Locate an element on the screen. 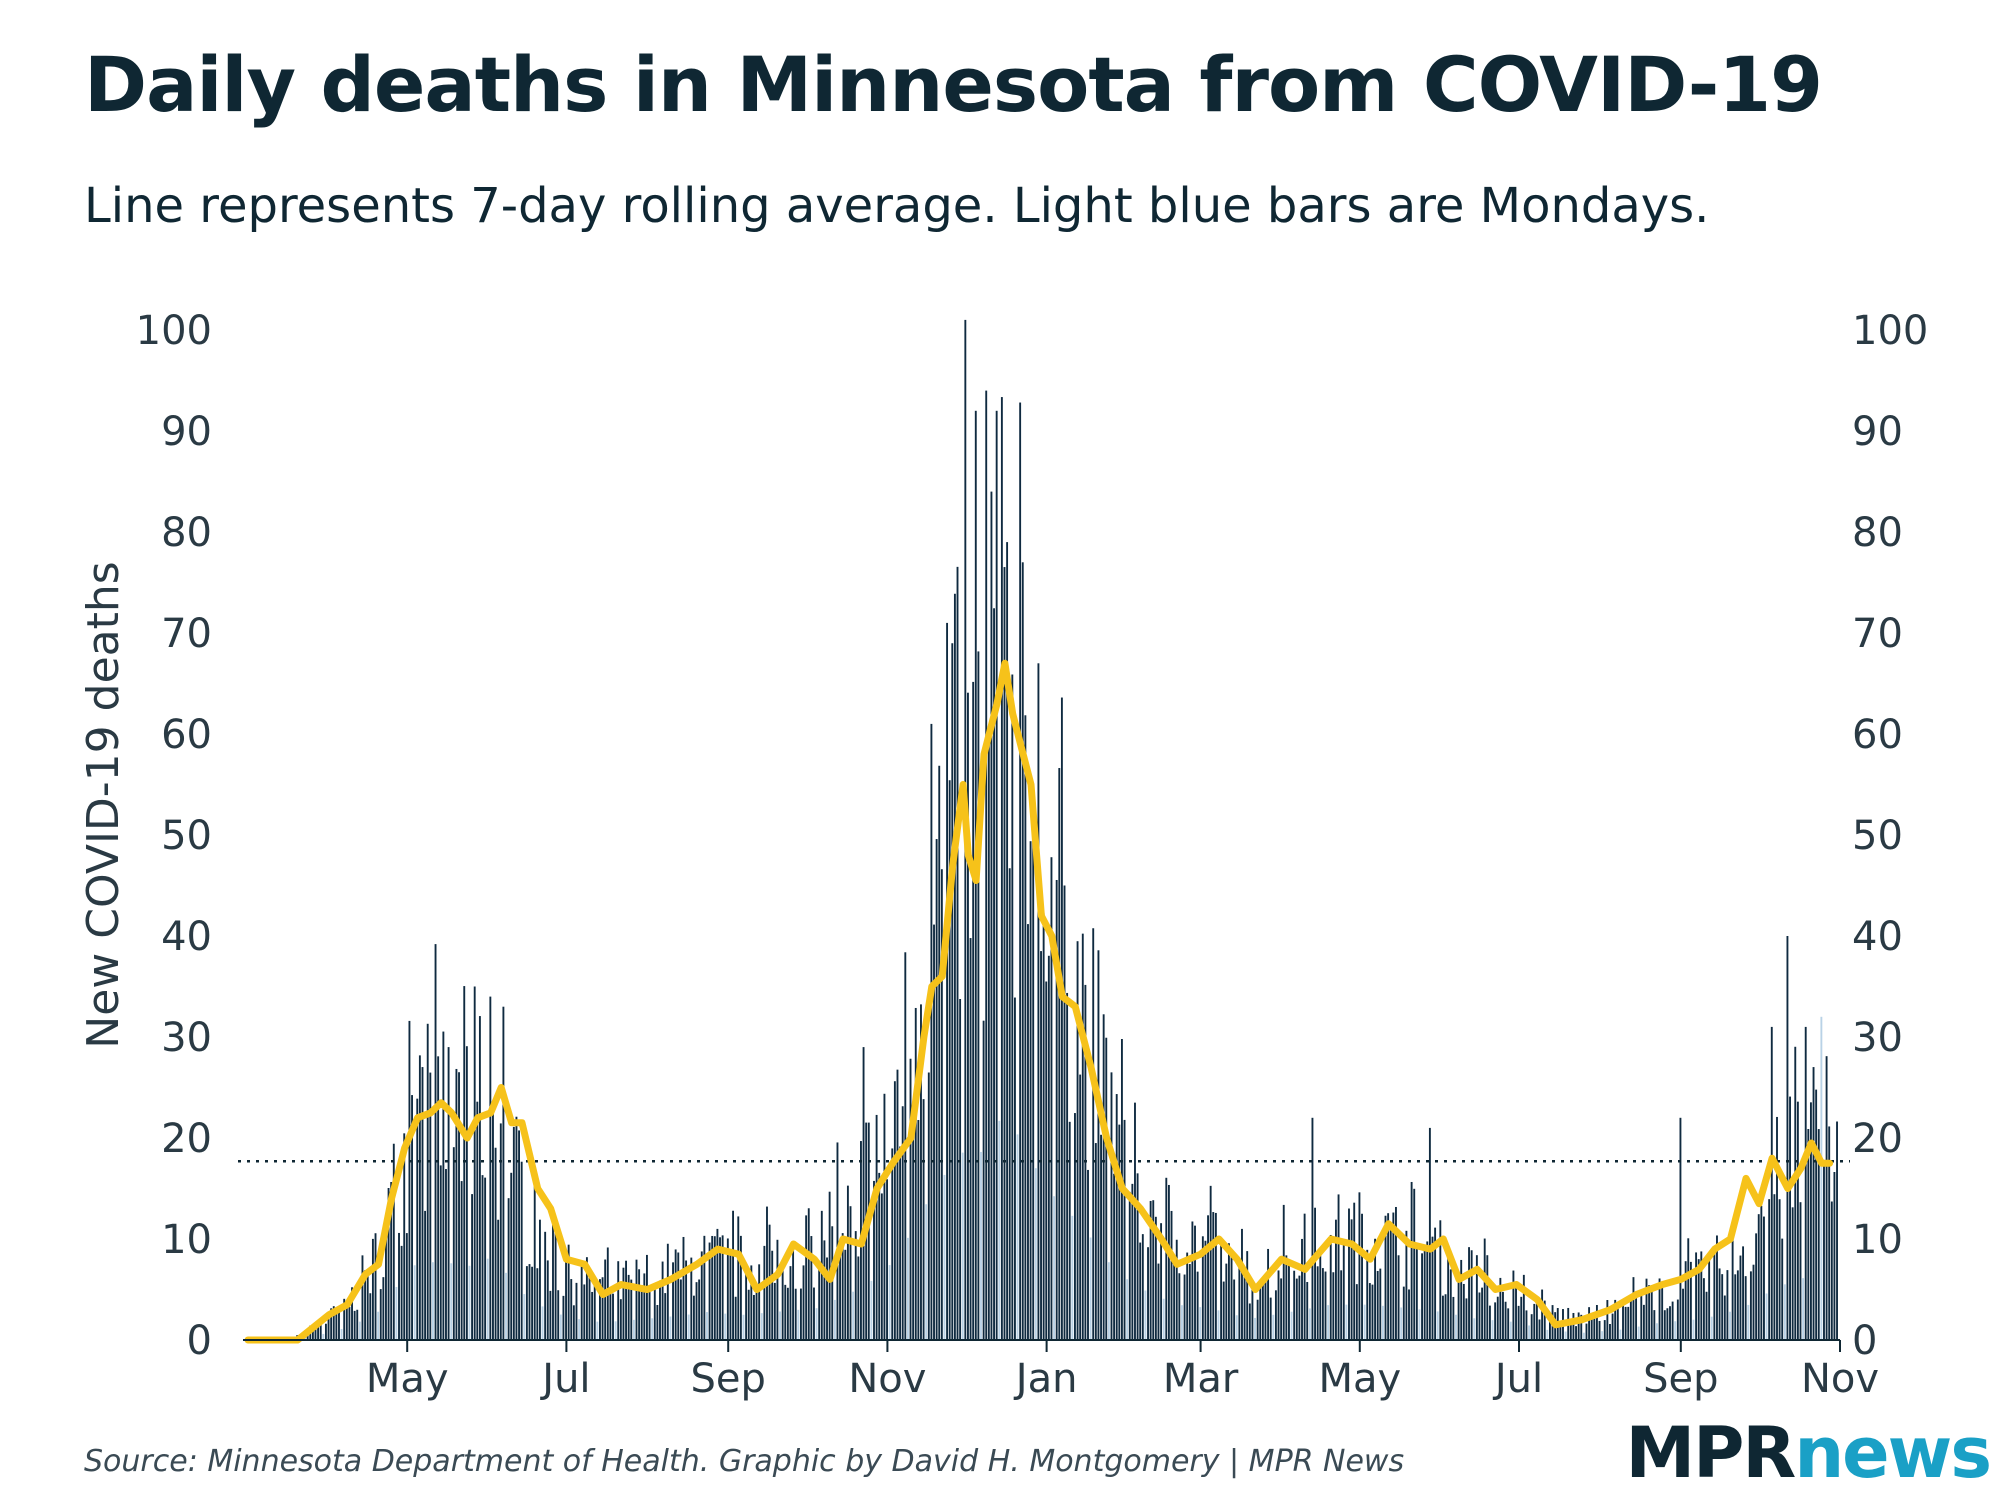 Image resolution: width=2000 pixels, height=1500 pixels. x-tick-label: Mar is located at coordinates (1201, 1379).